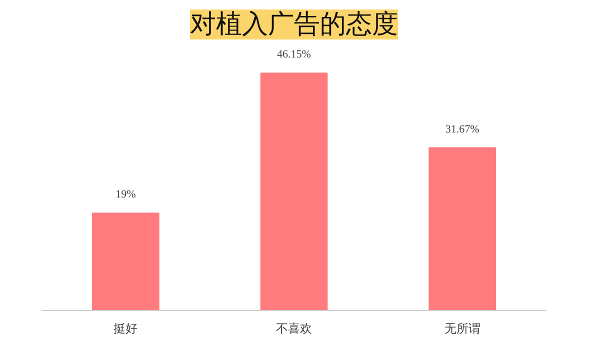 This screenshot has height=344, width=591. Describe the element at coordinates (126, 194) in the screenshot. I see `data-label: 19%` at that location.